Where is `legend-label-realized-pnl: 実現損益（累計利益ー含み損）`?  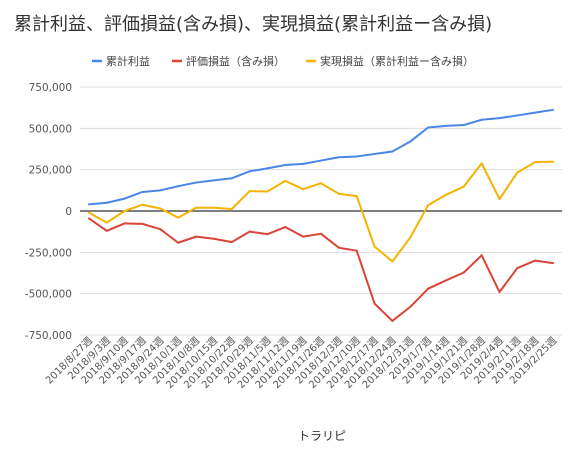 legend-label-realized-pnl: 実現損益（累計利益ー含み損） is located at coordinates (397, 61).